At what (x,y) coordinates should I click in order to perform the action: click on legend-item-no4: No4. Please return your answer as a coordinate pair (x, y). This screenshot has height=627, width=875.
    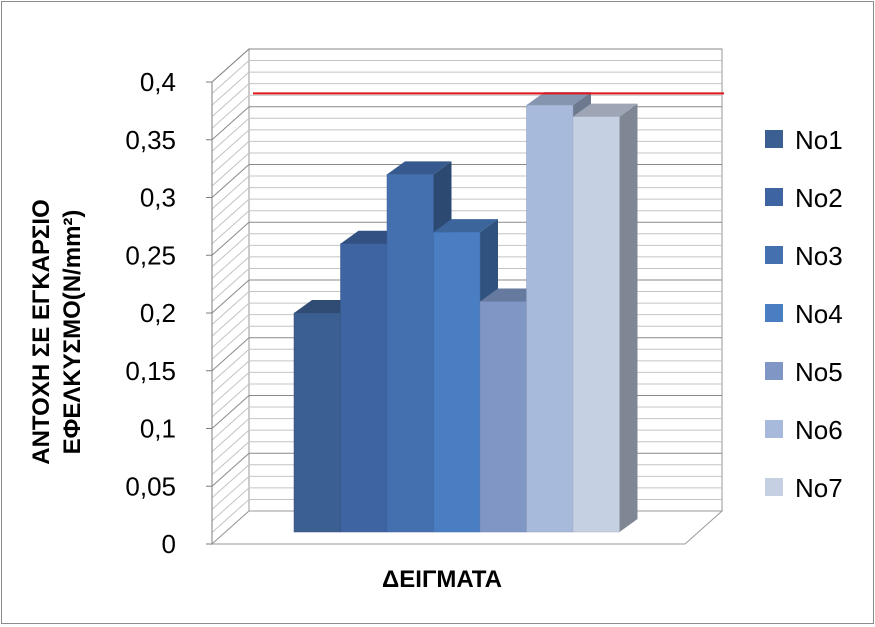
    Looking at the image, I should click on (804, 314).